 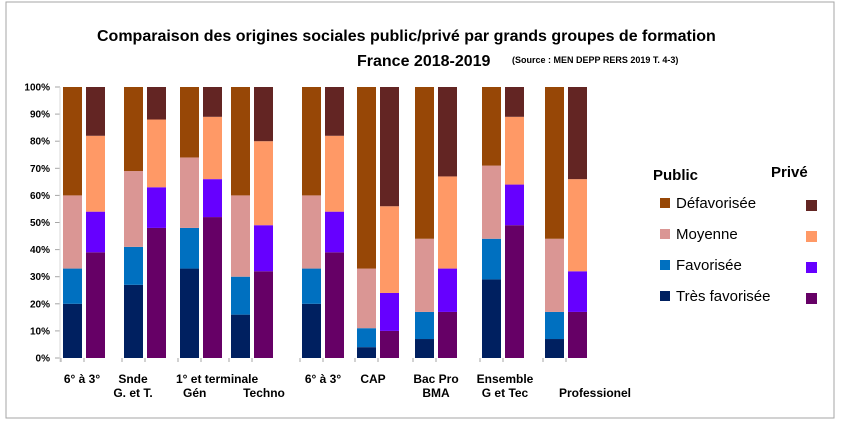 What do you see at coordinates (789, 172) in the screenshot?
I see `legend-heading-private: Privé` at bounding box center [789, 172].